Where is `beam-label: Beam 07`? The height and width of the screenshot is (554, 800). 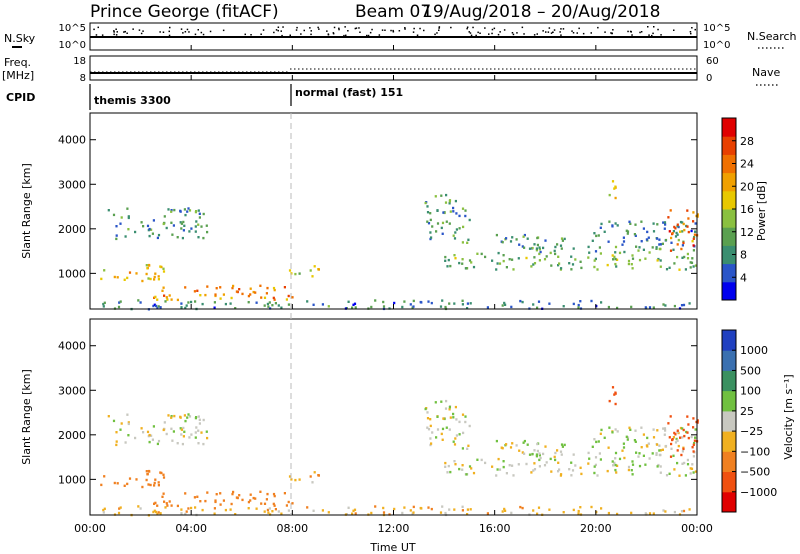
beam-label: Beam 07 is located at coordinates (393, 12).